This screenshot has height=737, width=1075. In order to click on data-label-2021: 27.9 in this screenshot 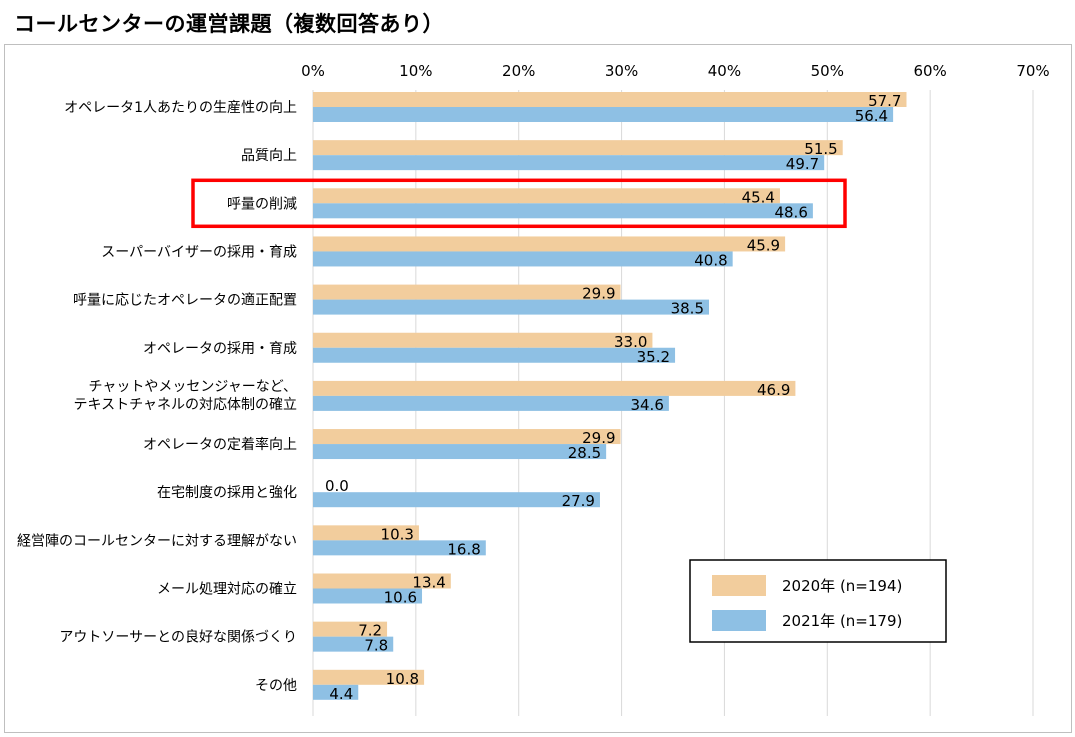, I will do `click(578, 501)`.